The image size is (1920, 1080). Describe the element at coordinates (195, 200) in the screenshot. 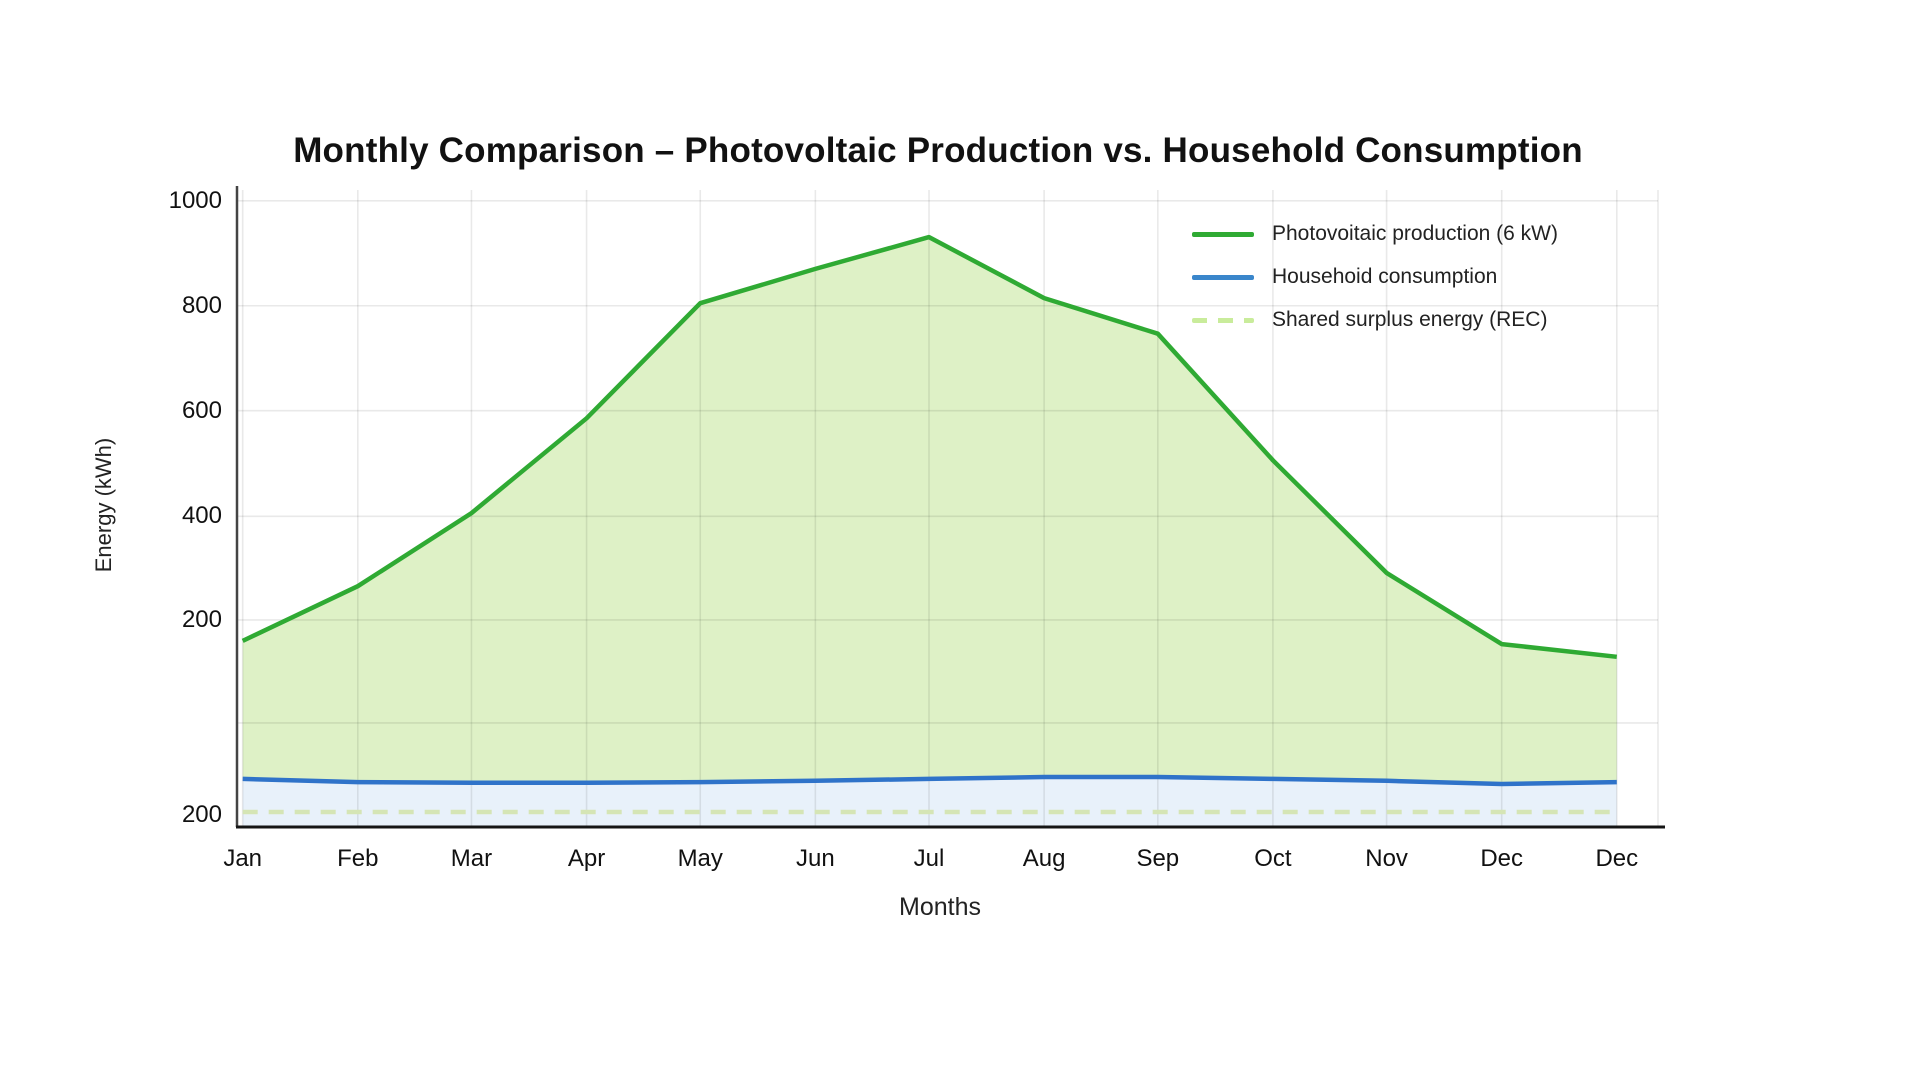

I see `y-tick-label: 1000` at that location.